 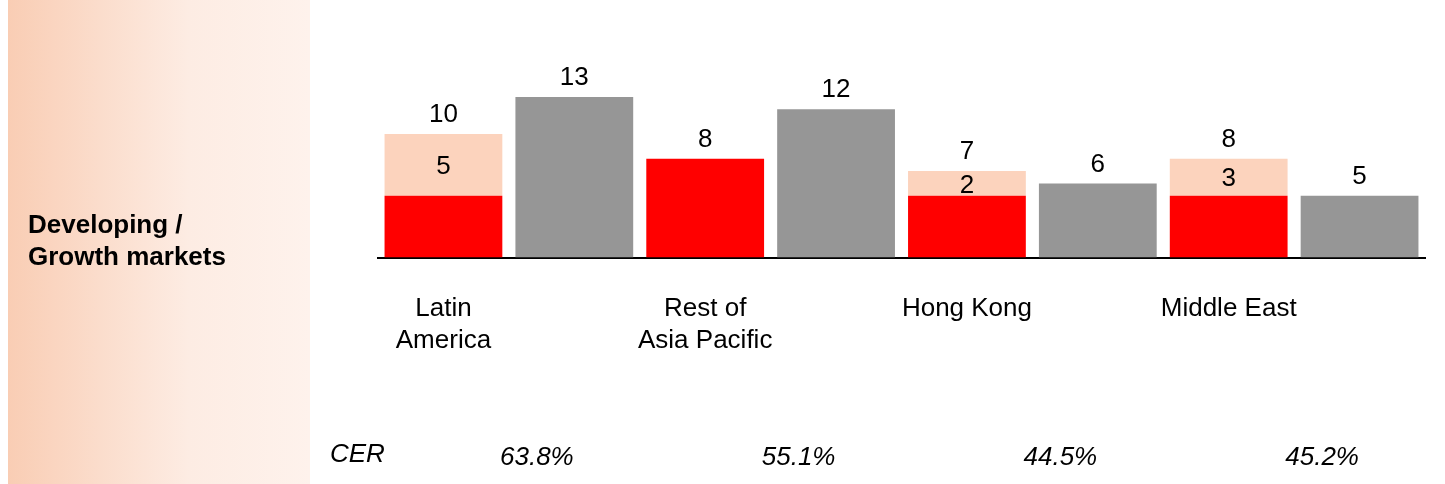 I want to click on x-tick-label: Rest of Asia Pacific, so click(x=705, y=323).